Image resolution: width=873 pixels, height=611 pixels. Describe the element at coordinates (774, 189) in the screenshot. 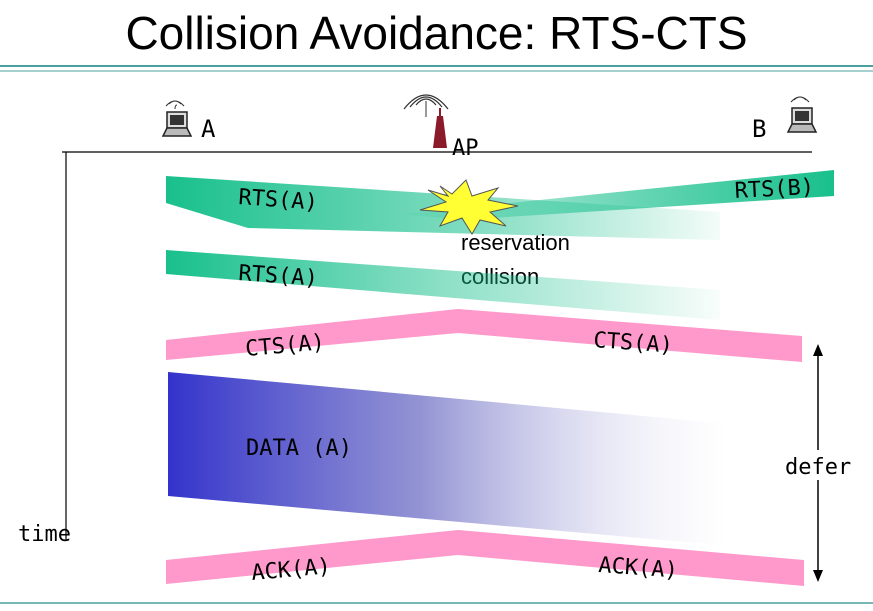

I see `rts-b-label: RTS(B)` at that location.